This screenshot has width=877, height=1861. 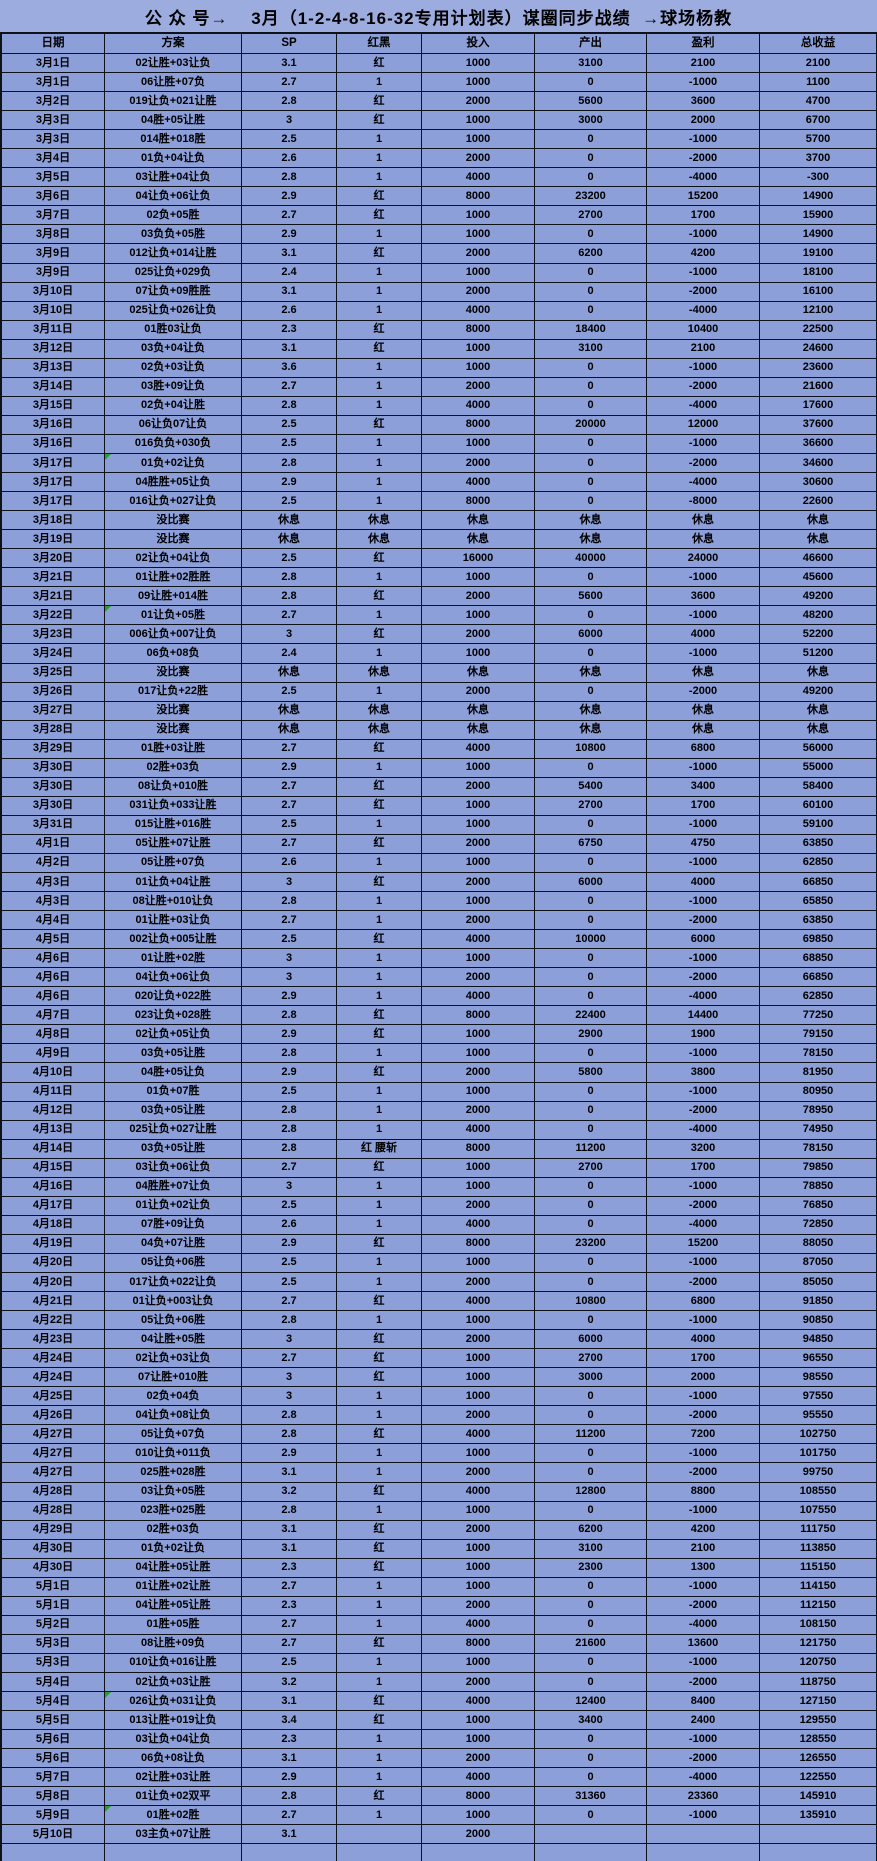 I want to click on cell-total: 22500, so click(x=818, y=330).